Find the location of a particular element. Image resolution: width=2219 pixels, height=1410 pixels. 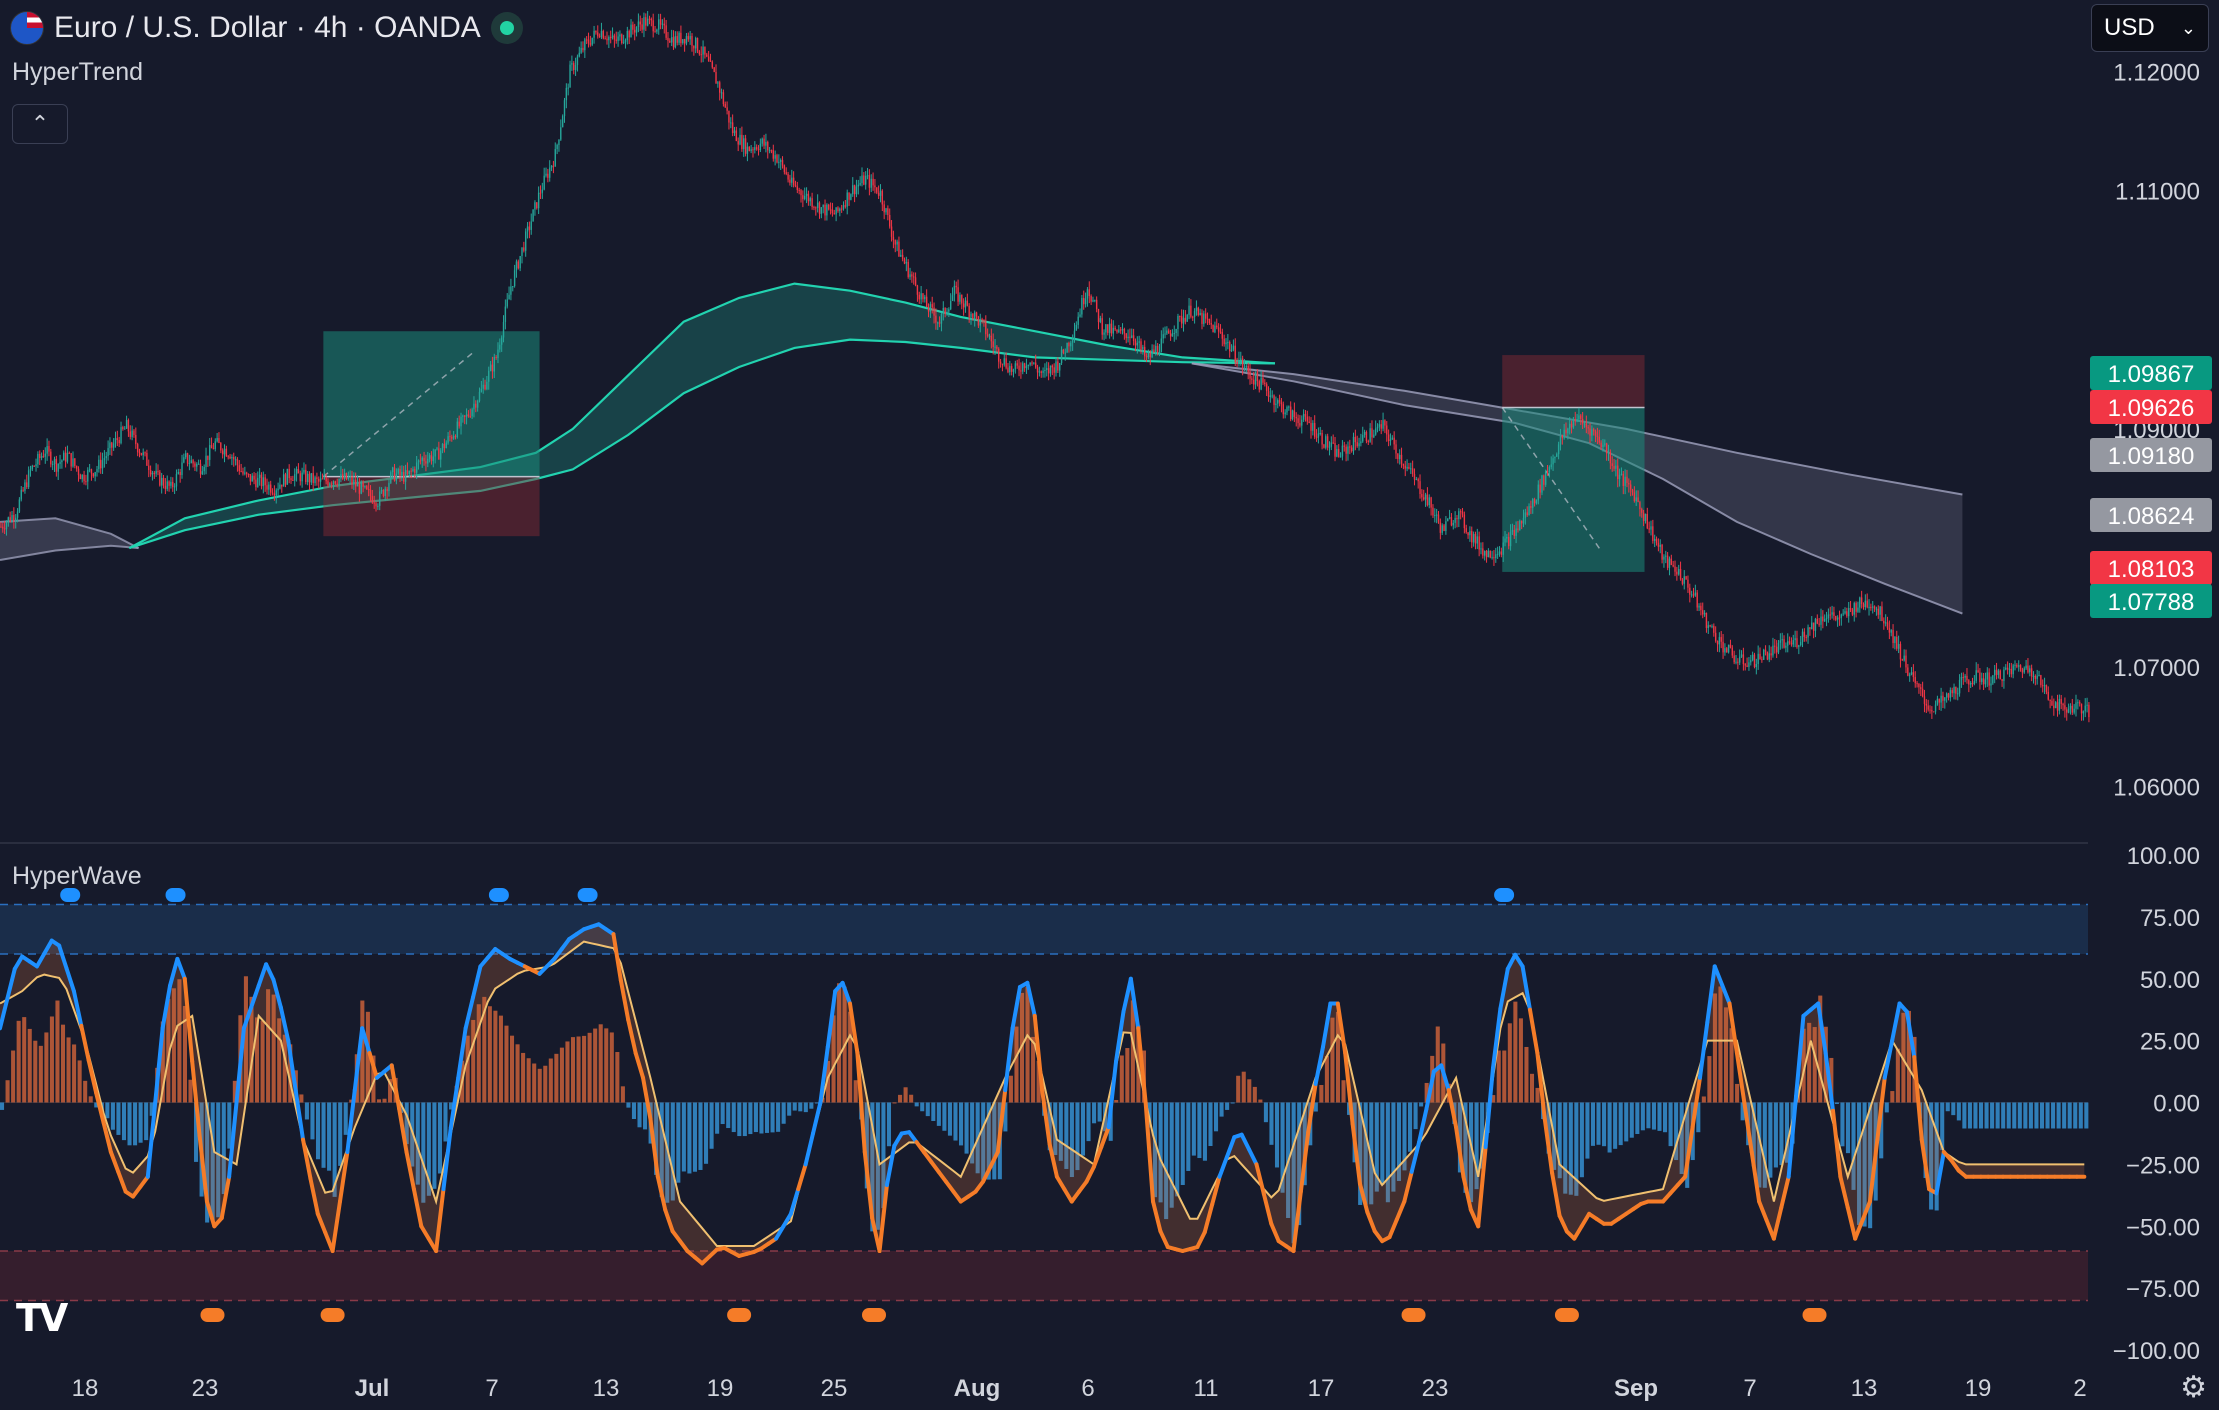

symbol-title: Euro / U.S. Dollar · 4h · OANDA is located at coordinates (267, 27).